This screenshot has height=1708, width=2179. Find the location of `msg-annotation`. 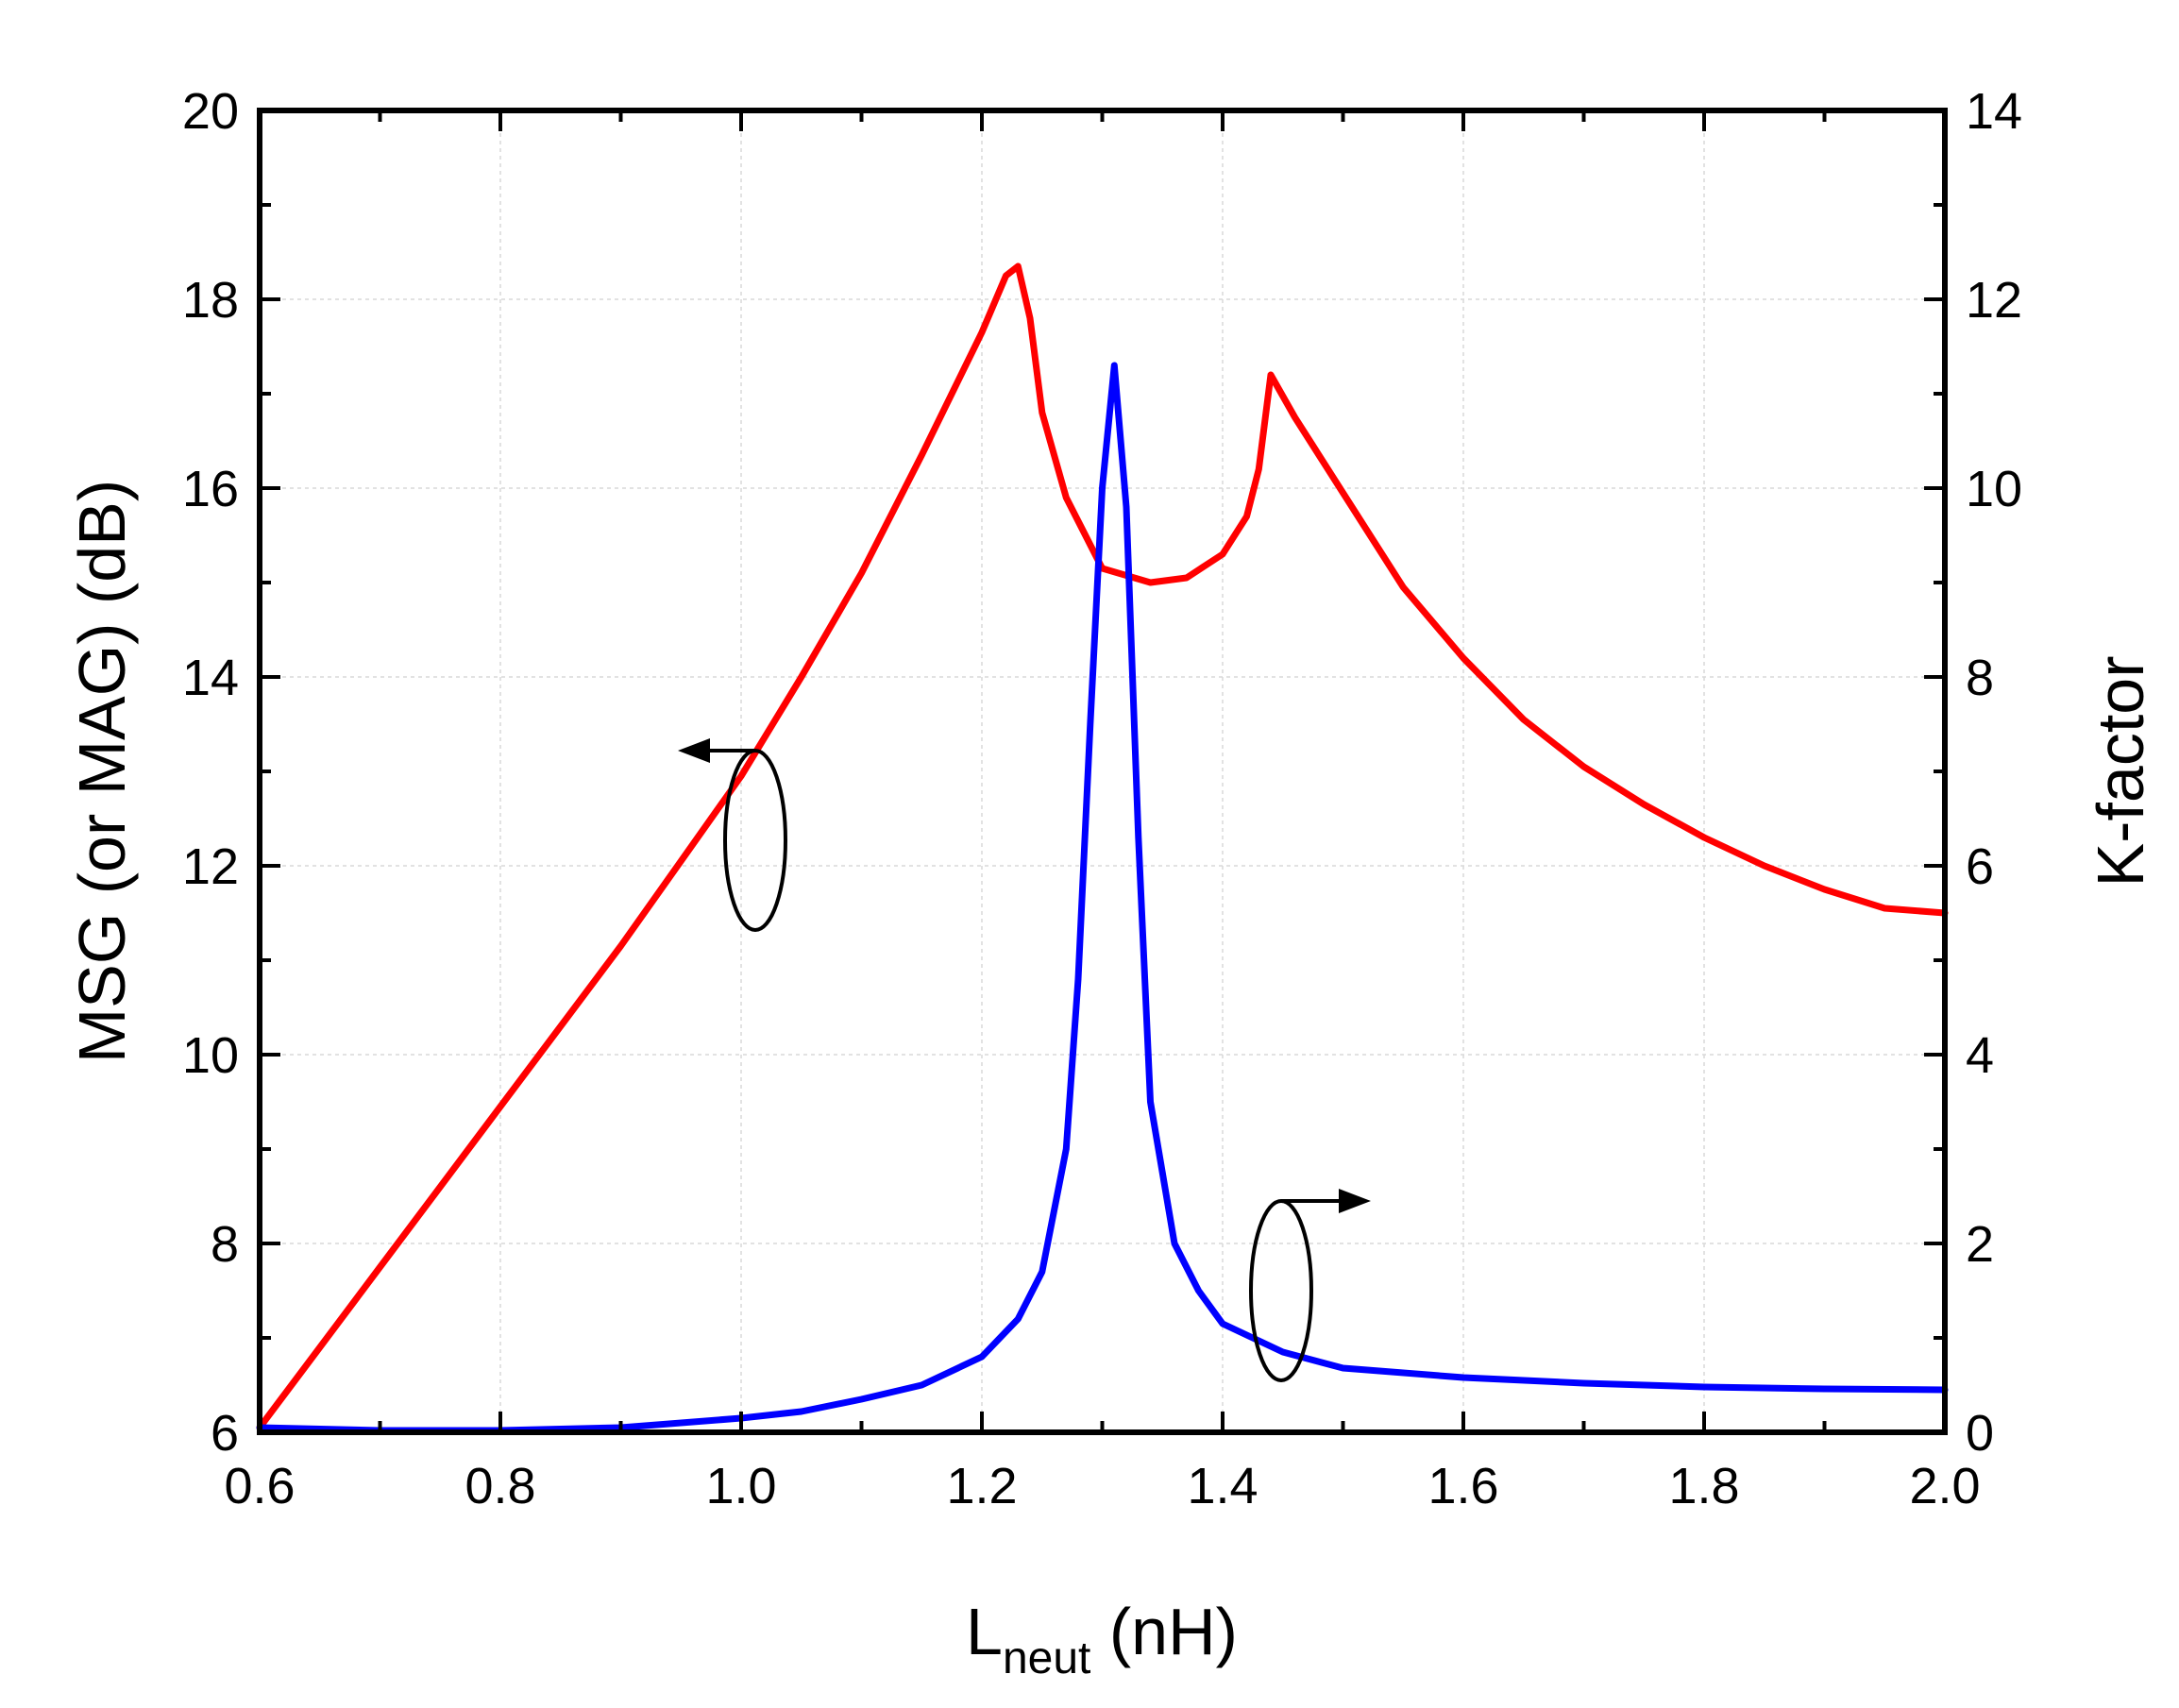

msg-annotation is located at coordinates (733, 835).